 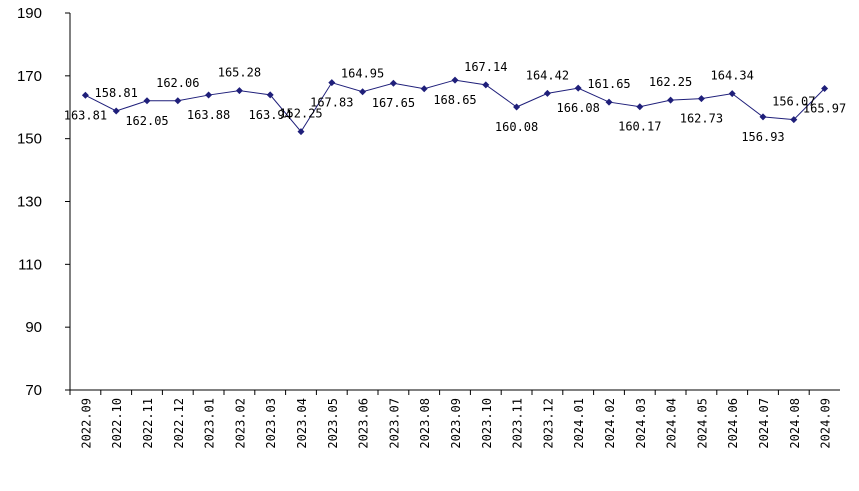 I want to click on x-tick-label: 2023.08, so click(x=425, y=423).